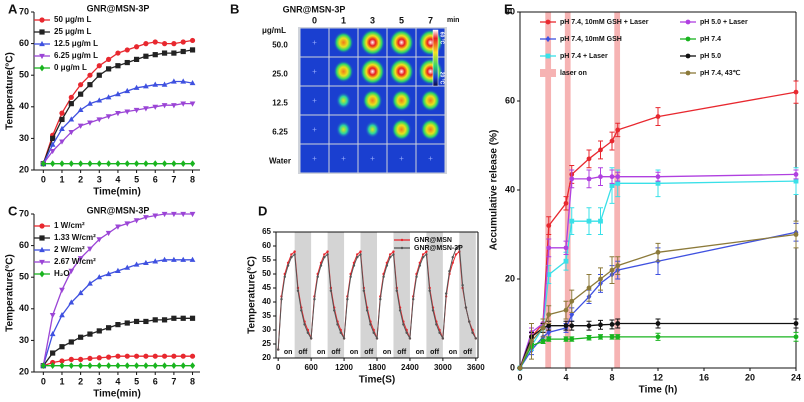  Describe the element at coordinates (658, 390) in the screenshot. I see `x-axis-label: Time (h)` at that location.